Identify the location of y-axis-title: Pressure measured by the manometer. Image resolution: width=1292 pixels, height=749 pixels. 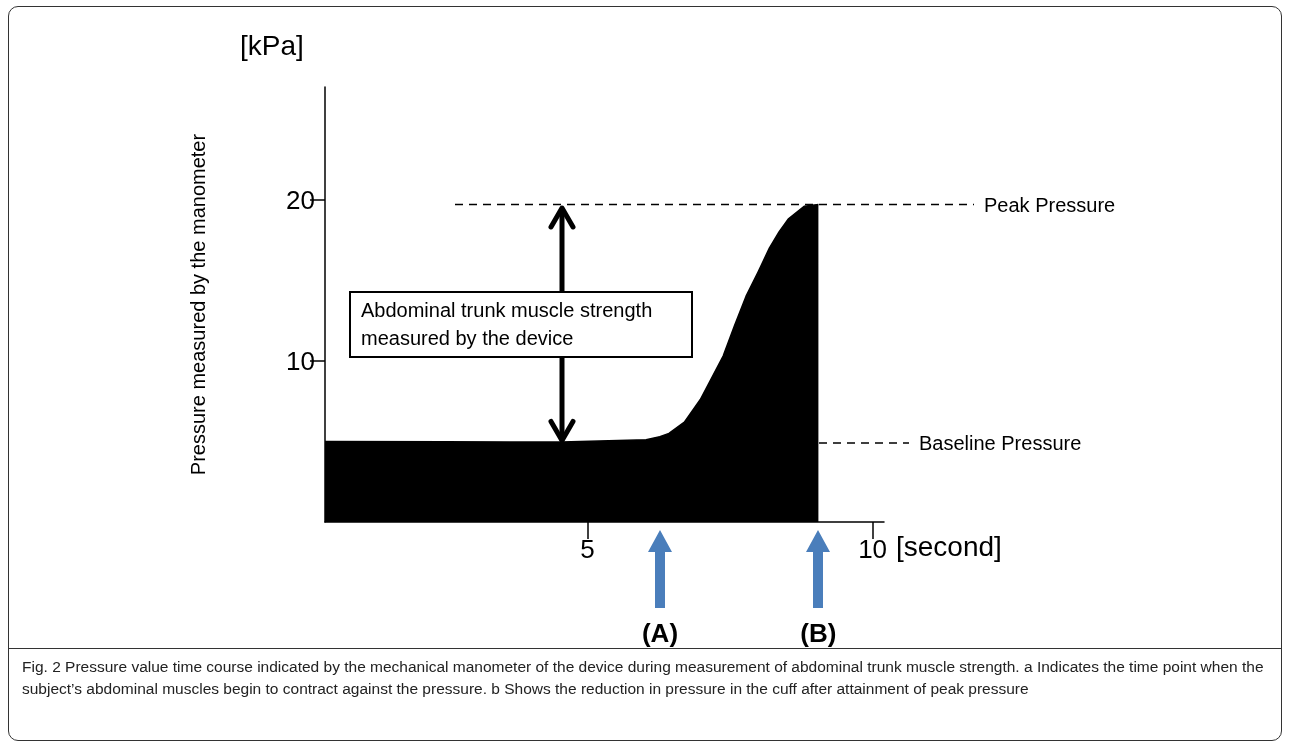
(198, 304).